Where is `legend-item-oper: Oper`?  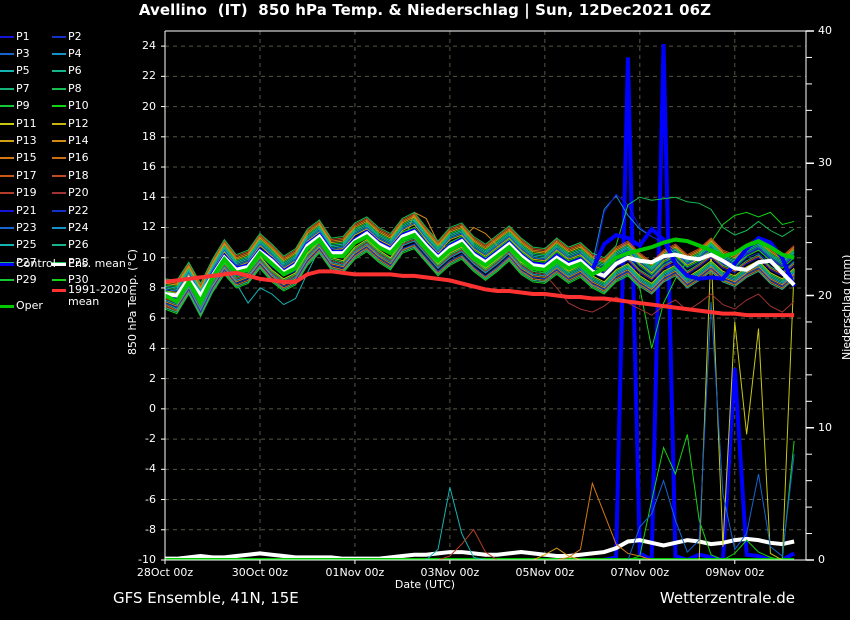
legend-item-oper: Oper is located at coordinates (21, 306).